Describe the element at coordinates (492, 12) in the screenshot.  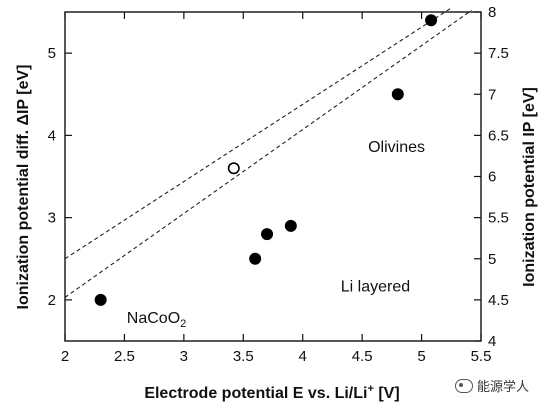
I see `y-right-tick-label: 8` at that location.